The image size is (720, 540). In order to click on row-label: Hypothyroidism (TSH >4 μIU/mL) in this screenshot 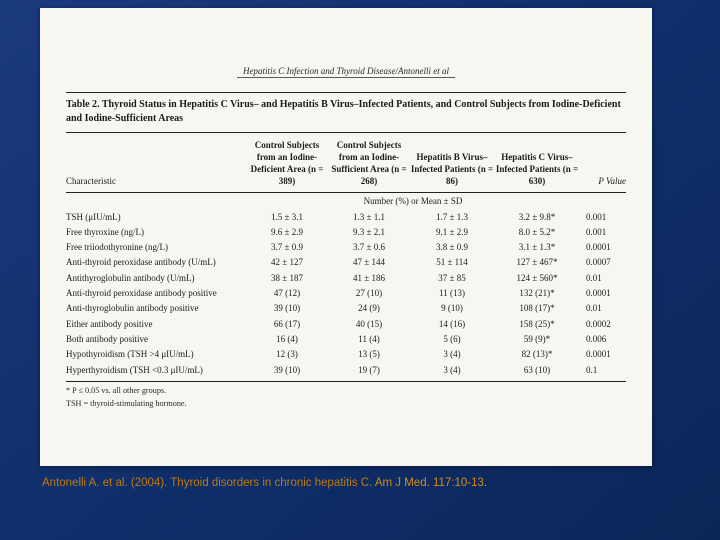, I will do `click(130, 354)`.